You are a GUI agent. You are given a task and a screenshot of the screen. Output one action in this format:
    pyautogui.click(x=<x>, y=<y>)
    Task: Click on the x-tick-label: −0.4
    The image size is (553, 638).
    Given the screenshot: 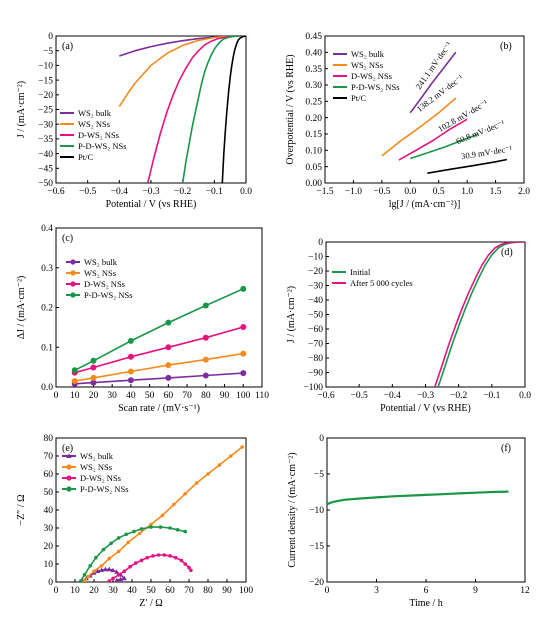 What is the action you would take?
    pyautogui.click(x=392, y=396)
    